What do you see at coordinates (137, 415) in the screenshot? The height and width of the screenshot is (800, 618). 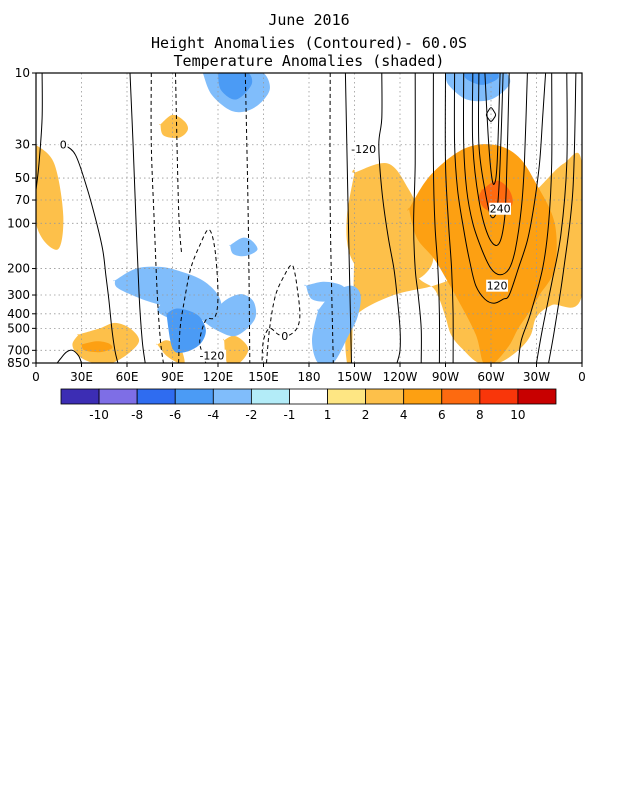 I see `colorbar-label: -8` at bounding box center [137, 415].